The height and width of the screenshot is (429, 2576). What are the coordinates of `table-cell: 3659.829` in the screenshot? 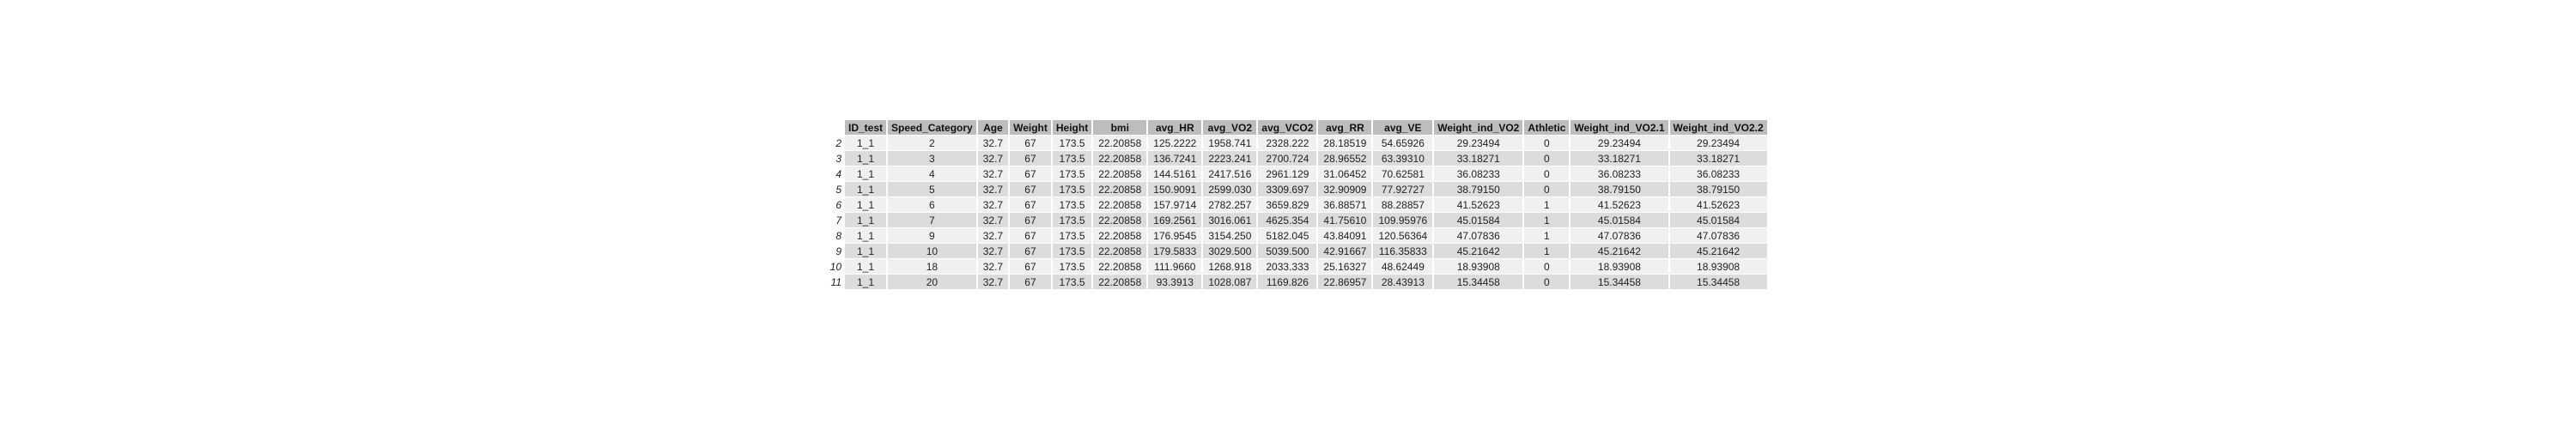 It's located at (1287, 204).